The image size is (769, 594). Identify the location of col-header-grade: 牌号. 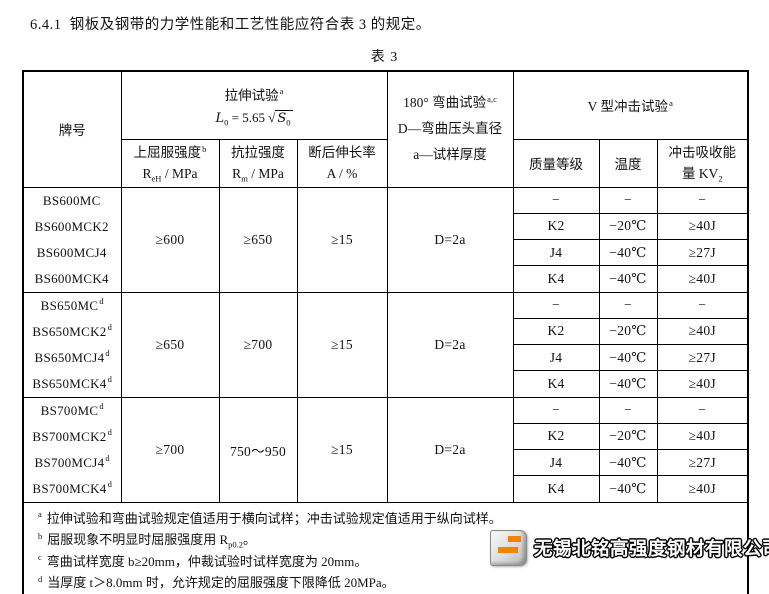
(72, 129).